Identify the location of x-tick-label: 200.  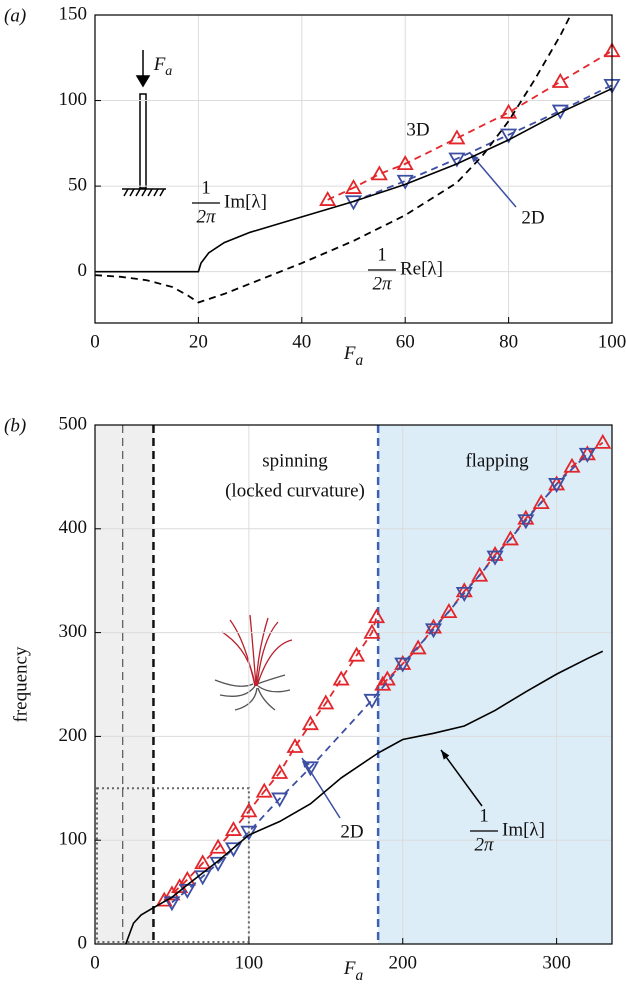
(402, 962).